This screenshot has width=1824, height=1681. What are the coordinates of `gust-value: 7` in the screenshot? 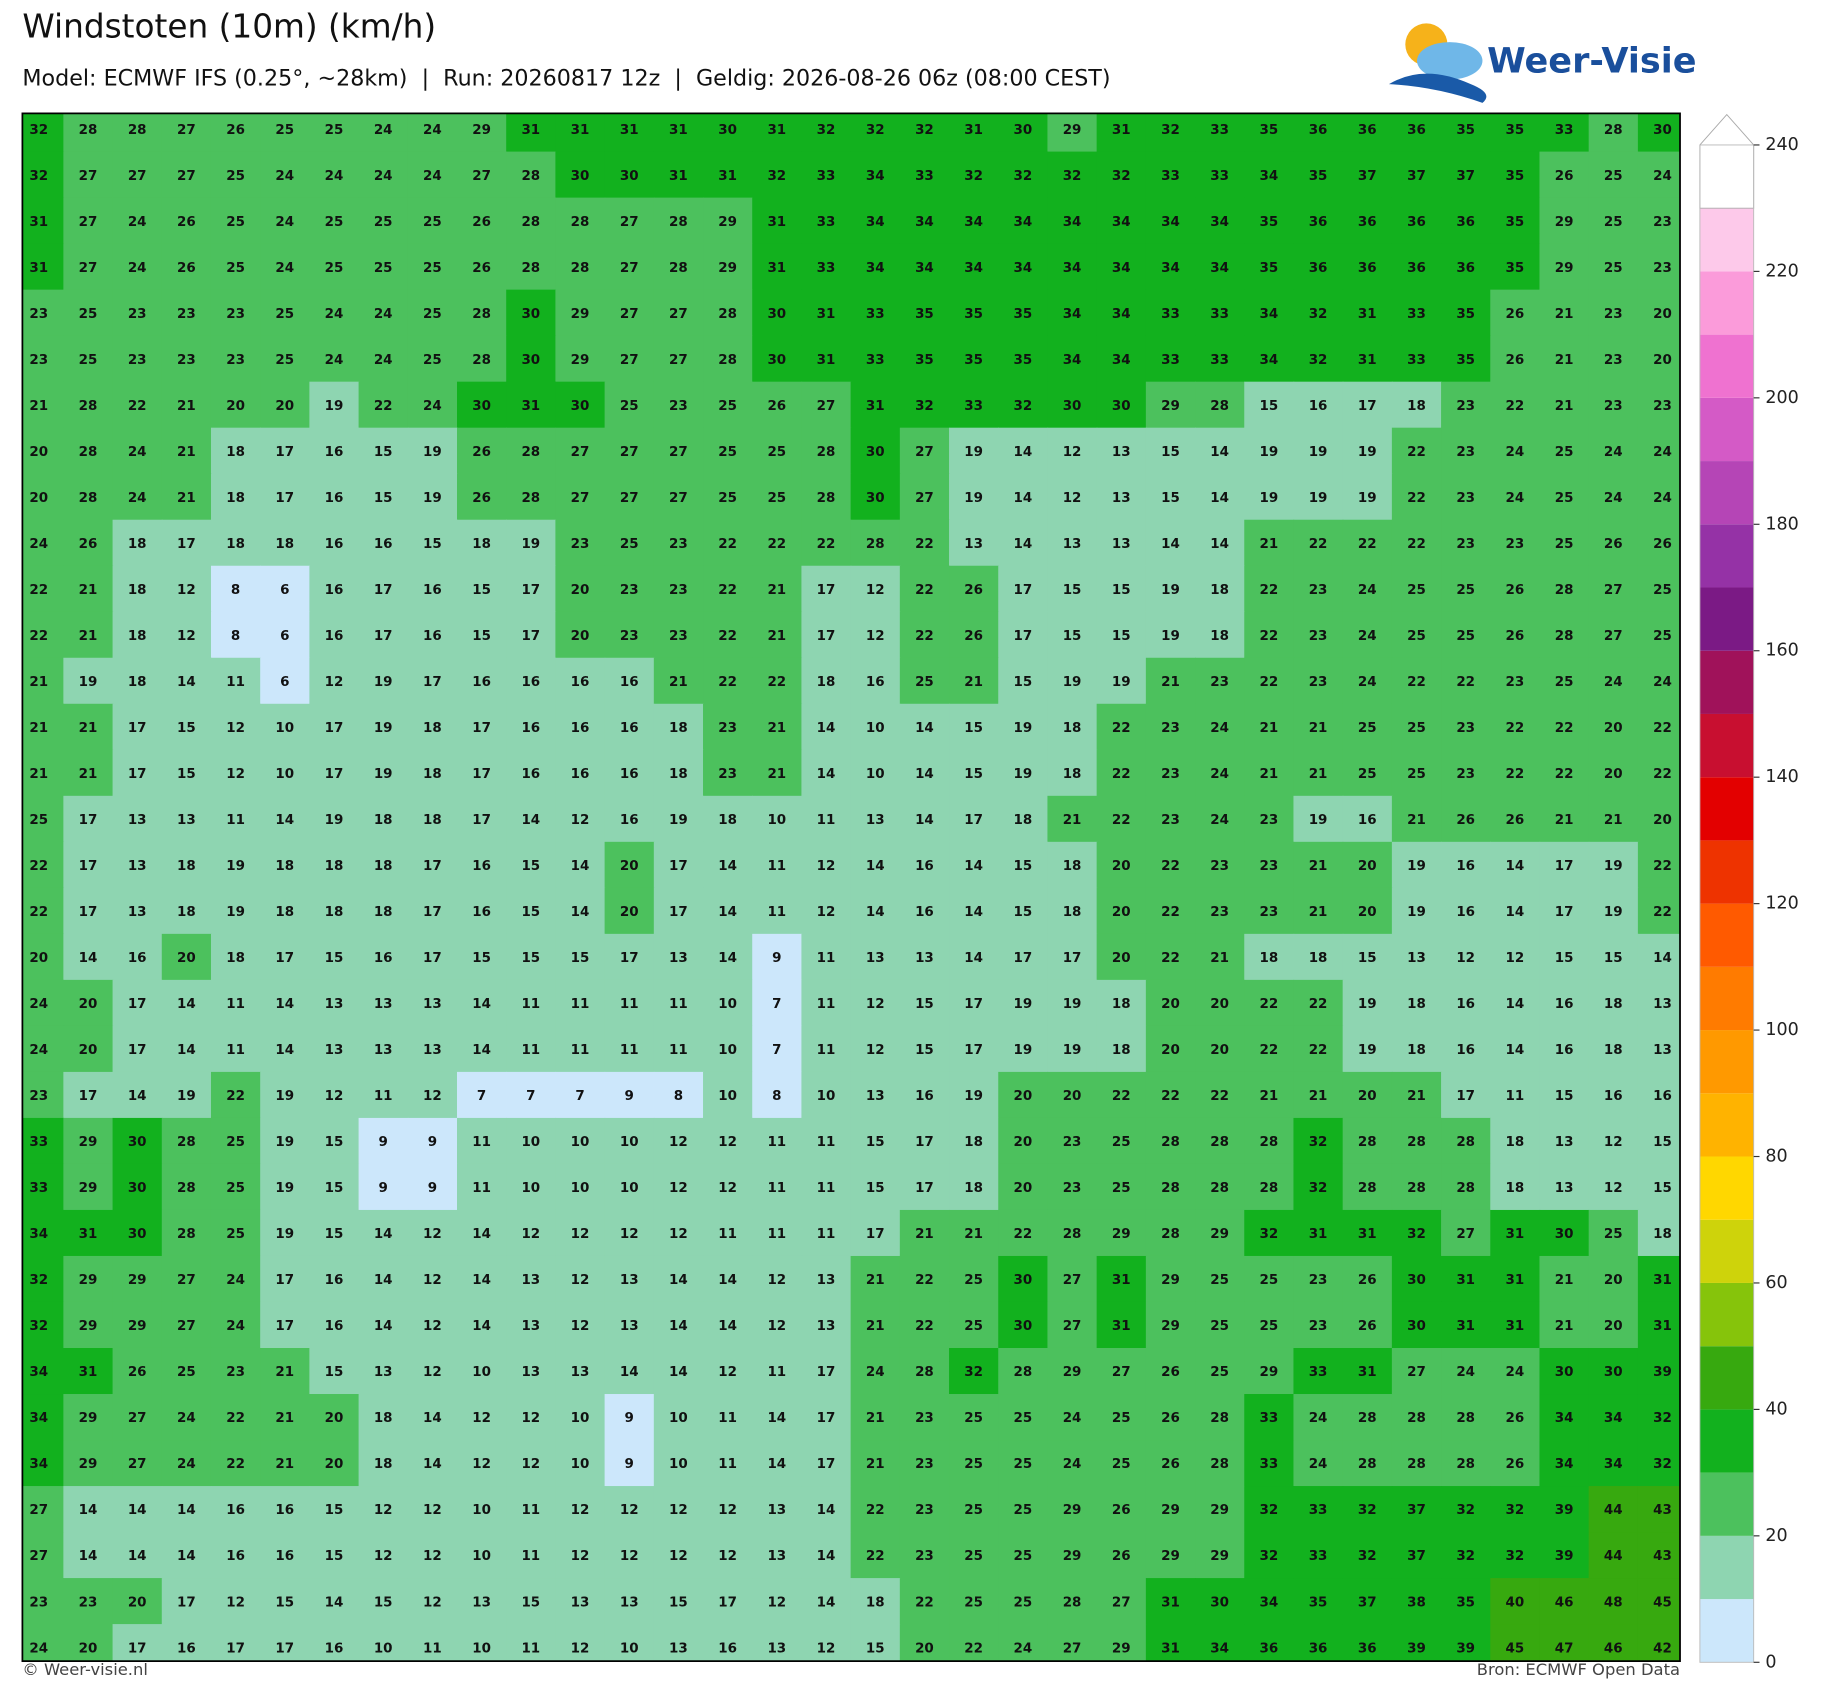 It's located at (579, 1096).